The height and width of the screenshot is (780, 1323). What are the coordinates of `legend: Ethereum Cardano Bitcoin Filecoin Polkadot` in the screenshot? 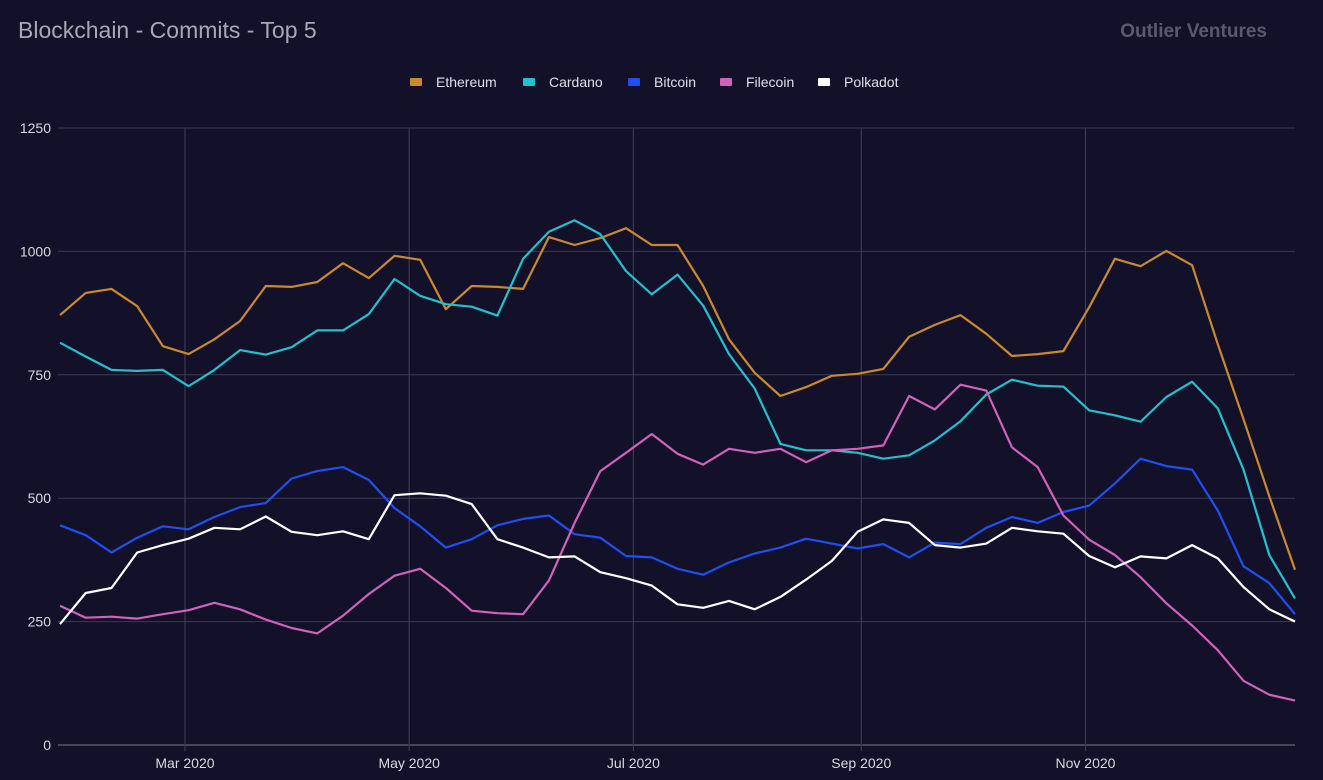 It's located at (654, 82).